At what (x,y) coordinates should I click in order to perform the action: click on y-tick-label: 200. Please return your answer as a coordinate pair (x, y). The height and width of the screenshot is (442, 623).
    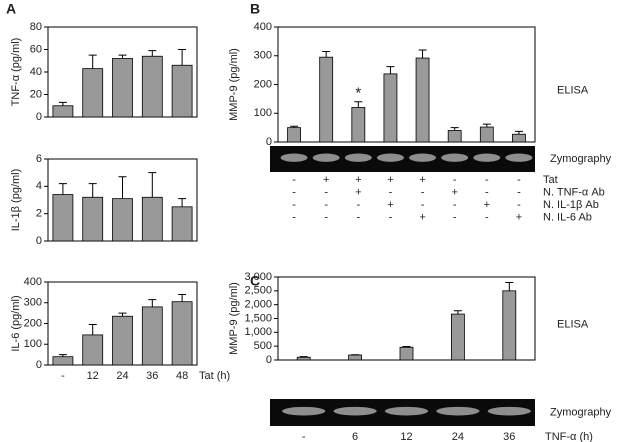
    Looking at the image, I should click on (263, 84).